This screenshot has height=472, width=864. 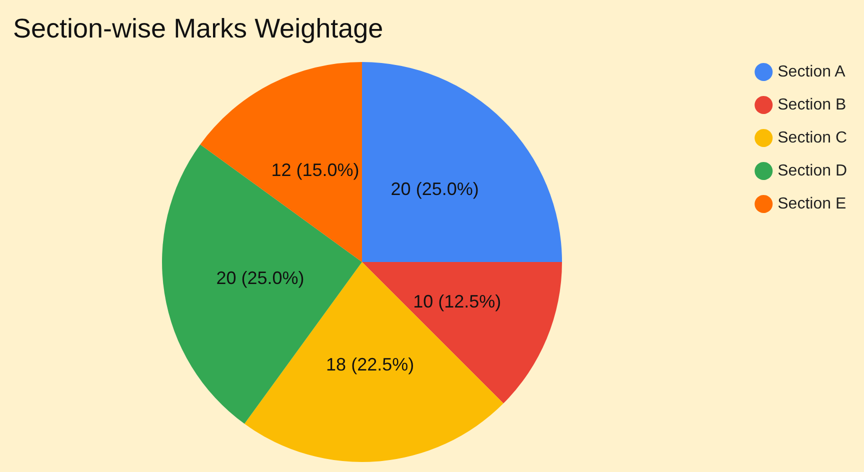 What do you see at coordinates (370, 364) in the screenshot?
I see `data-label: 18 (22.5%)` at bounding box center [370, 364].